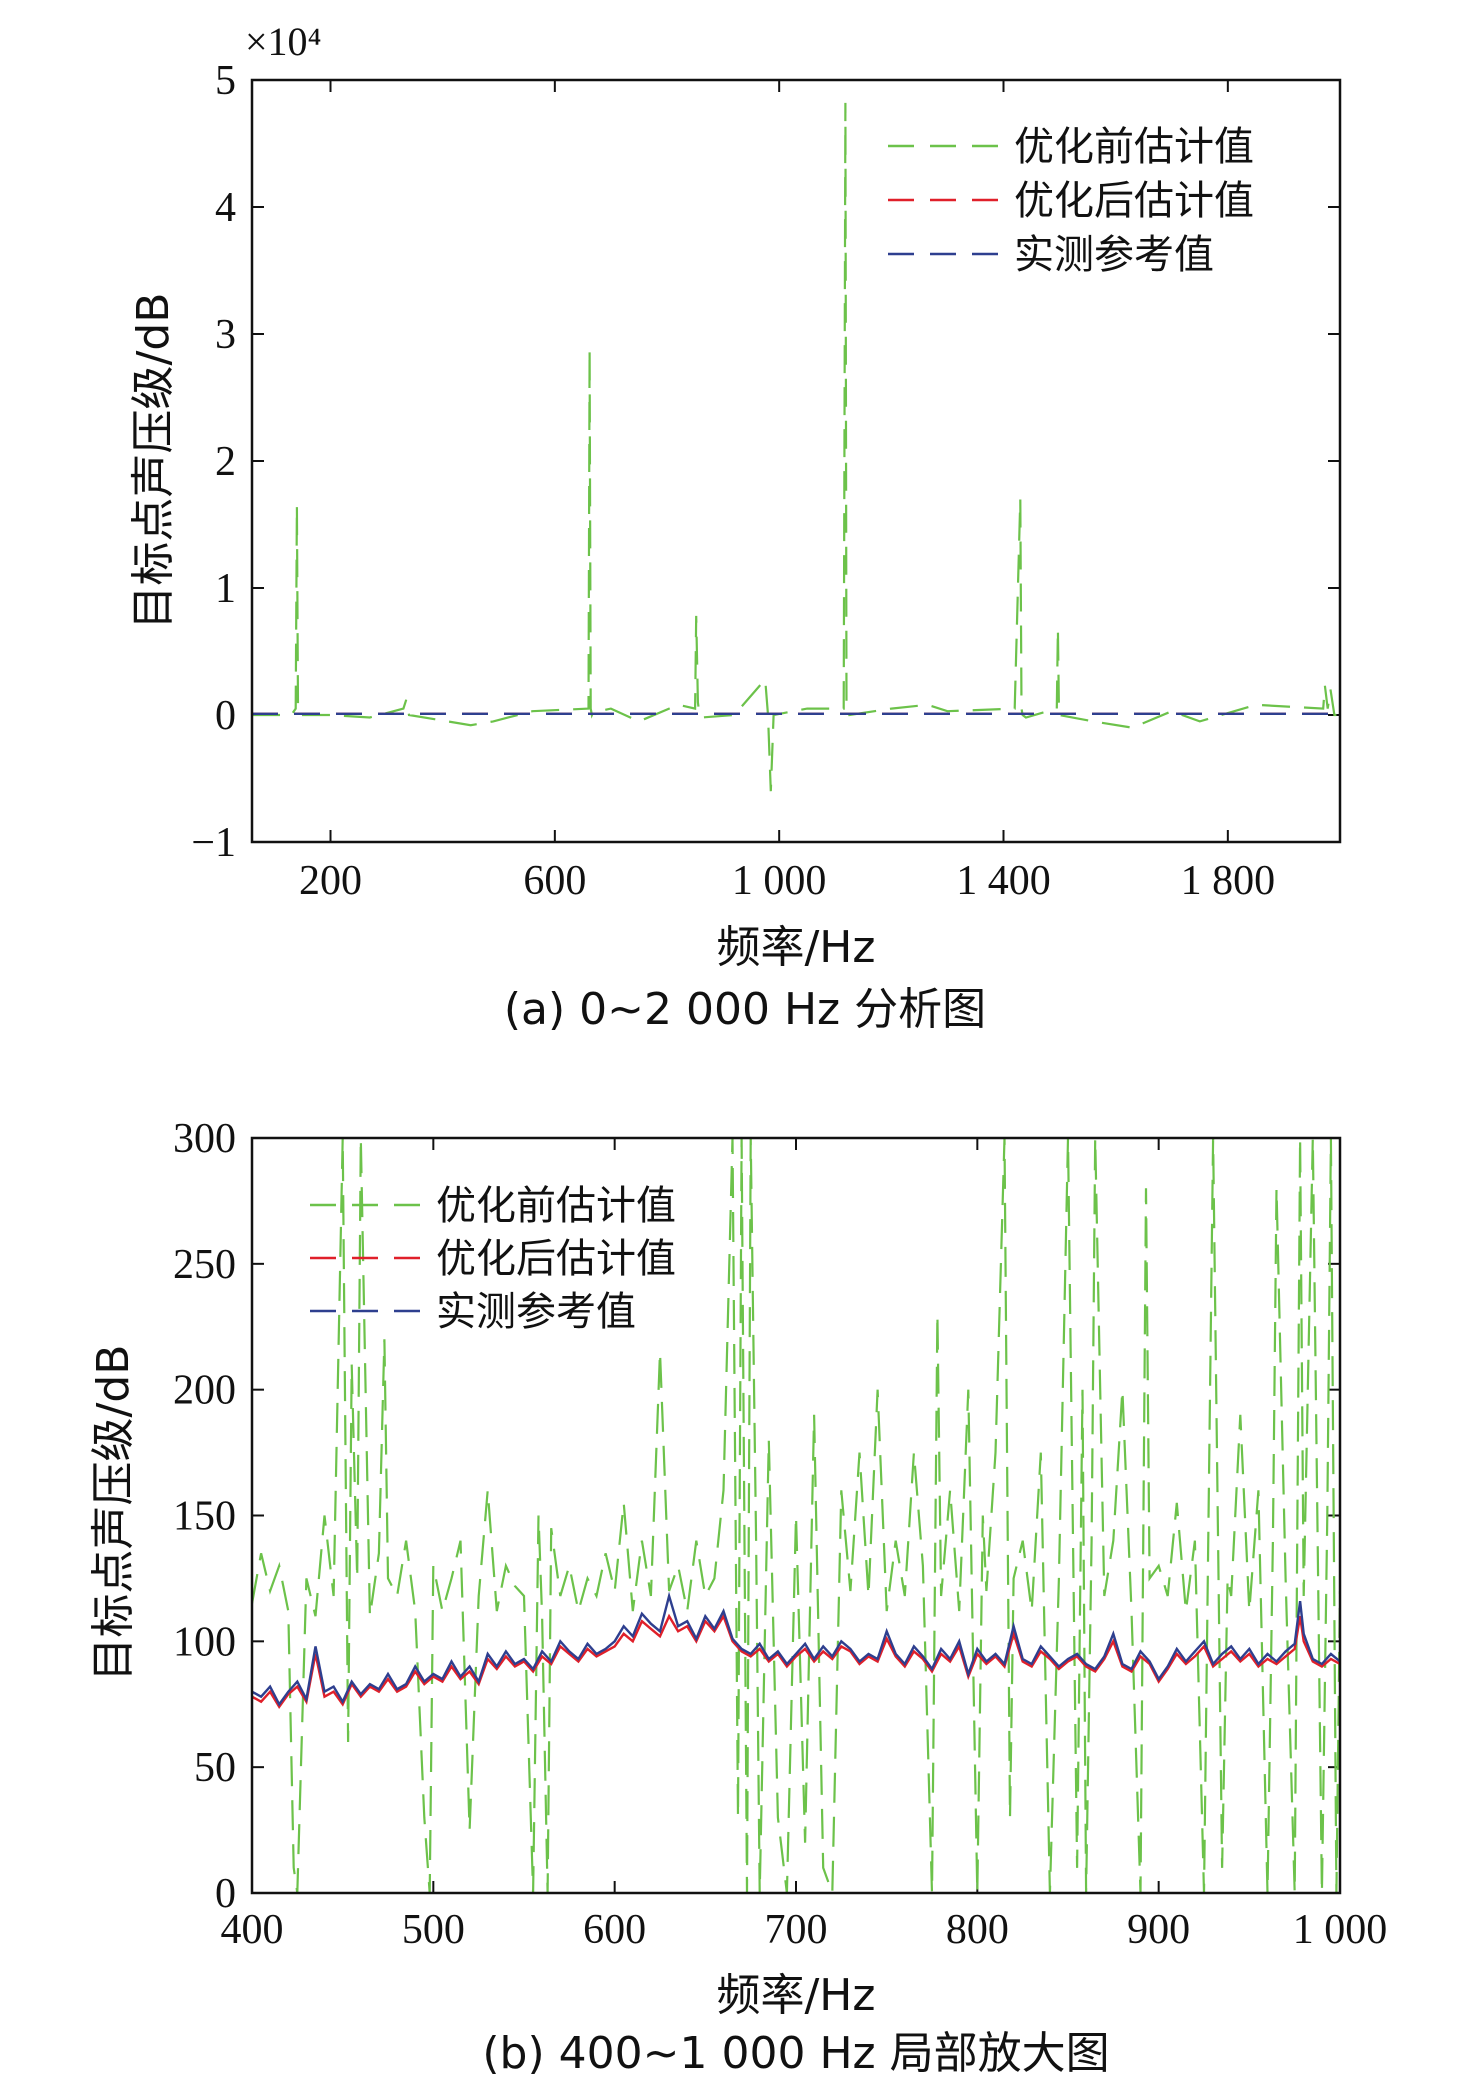  Describe the element at coordinates (225, 335) in the screenshot. I see `y-tick-label: 3` at that location.